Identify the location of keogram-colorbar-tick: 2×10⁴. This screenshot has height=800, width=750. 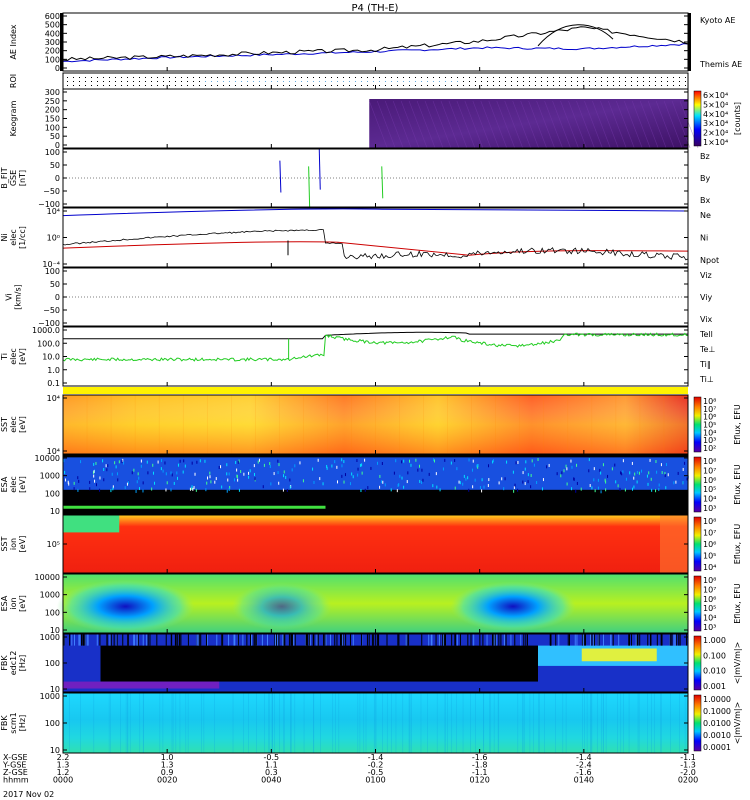
(715, 133).